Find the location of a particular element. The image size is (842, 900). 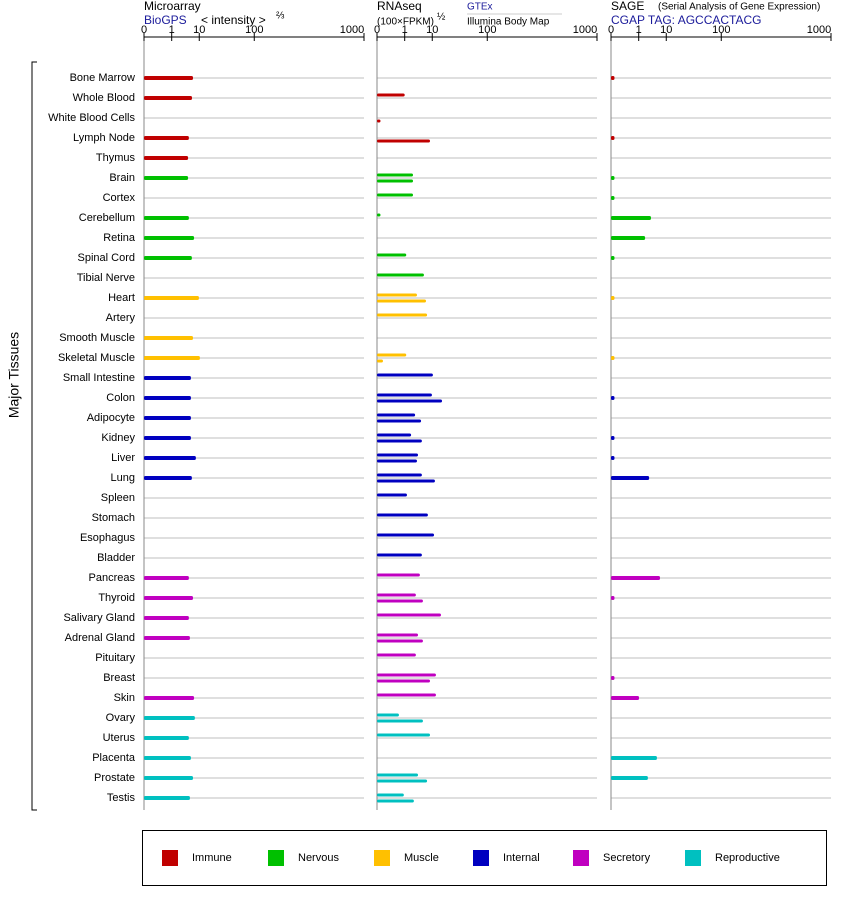

category-label: Spinal Cord is located at coordinates (106, 258).